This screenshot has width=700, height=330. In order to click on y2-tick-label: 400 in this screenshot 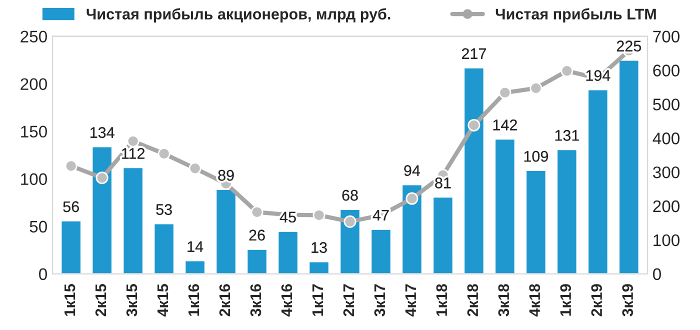, I will do `click(666, 138)`.